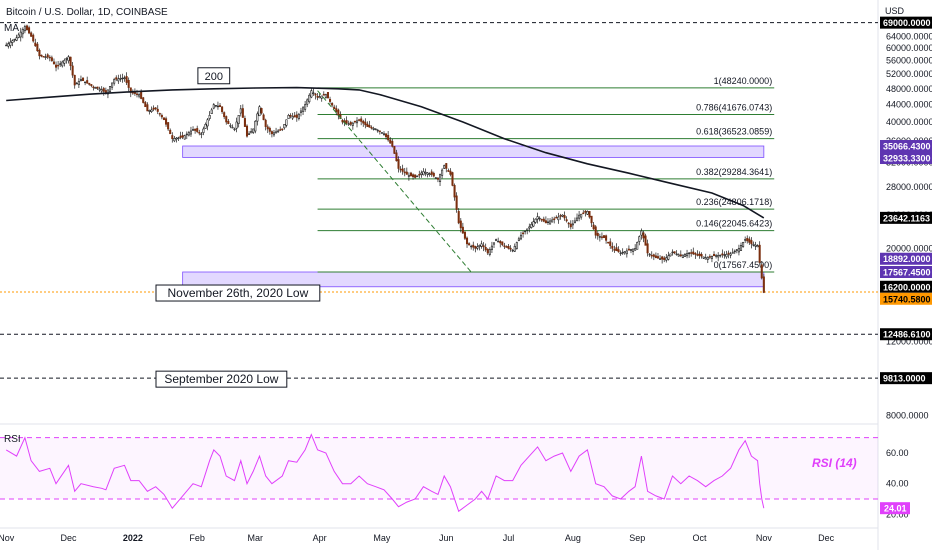 This screenshot has height=550, width=932. Describe the element at coordinates (743, 81) in the screenshot. I see `fib-label-0: 1(48240.0000)` at that location.